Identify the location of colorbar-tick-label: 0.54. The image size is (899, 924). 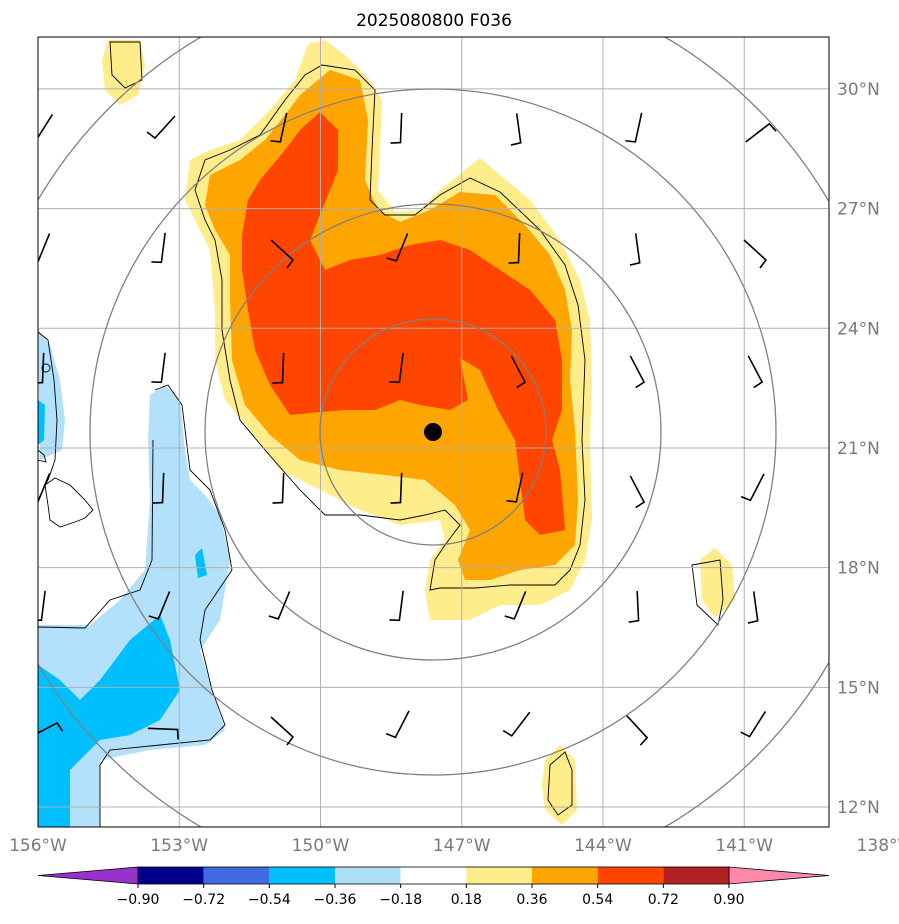
(597, 900).